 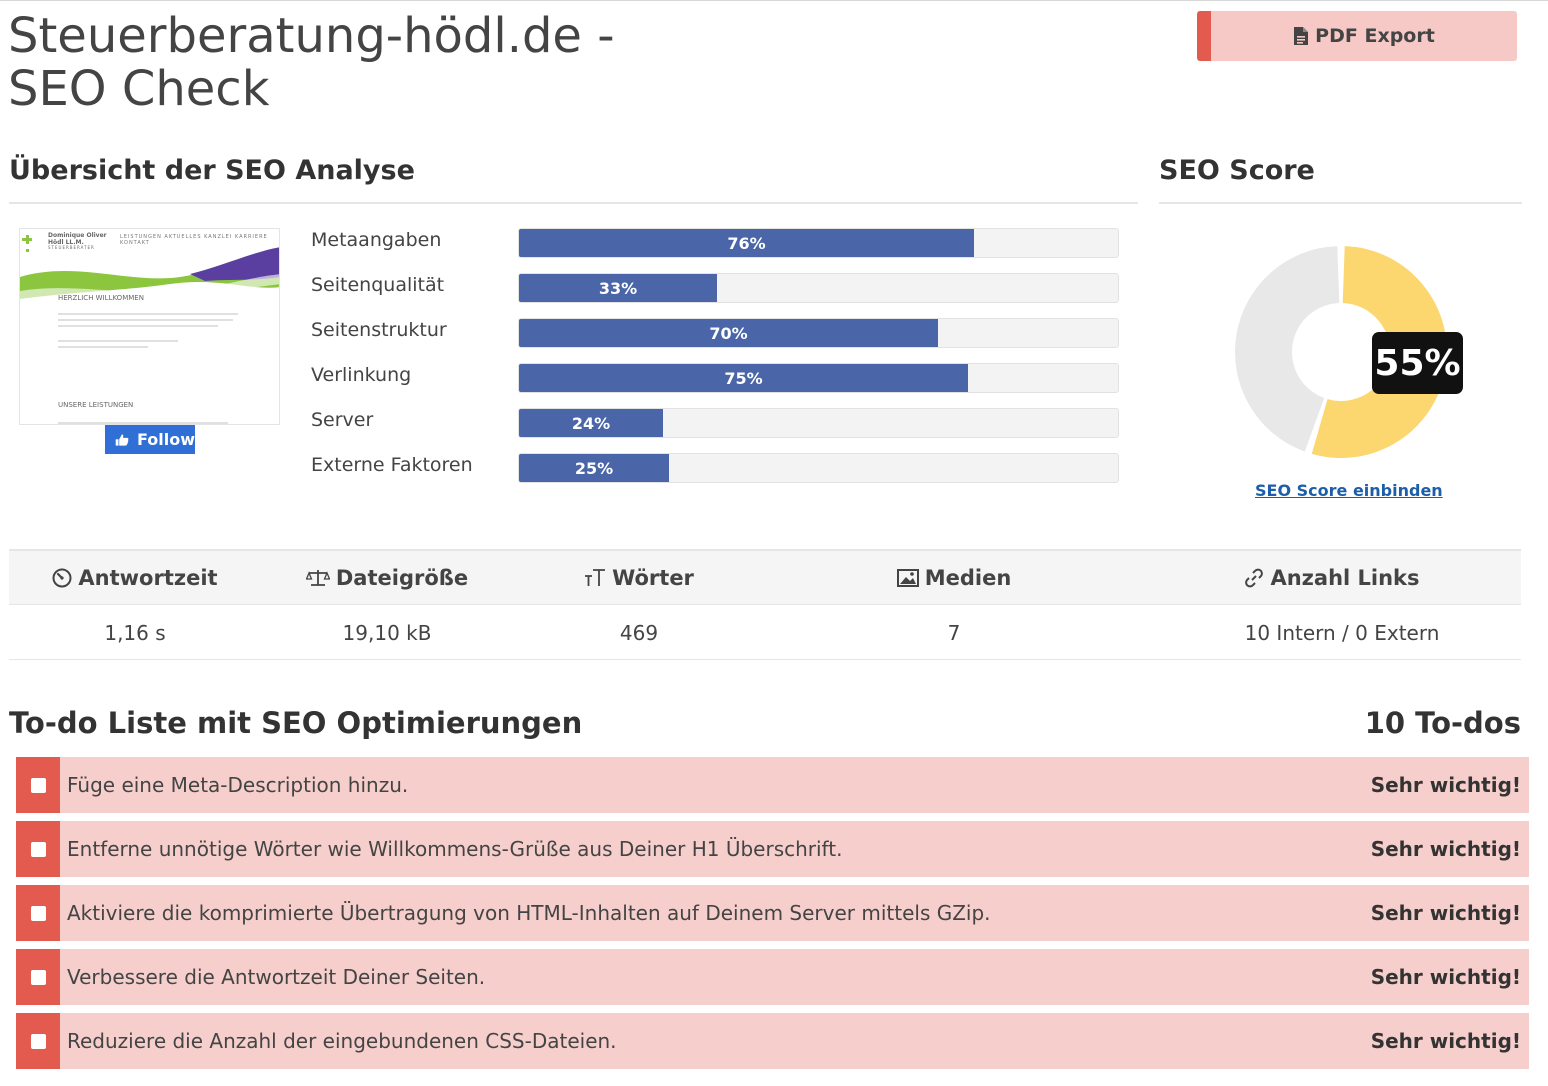 I want to click on thumbnail-brand-sub: Hödl LL.M., so click(x=66, y=242).